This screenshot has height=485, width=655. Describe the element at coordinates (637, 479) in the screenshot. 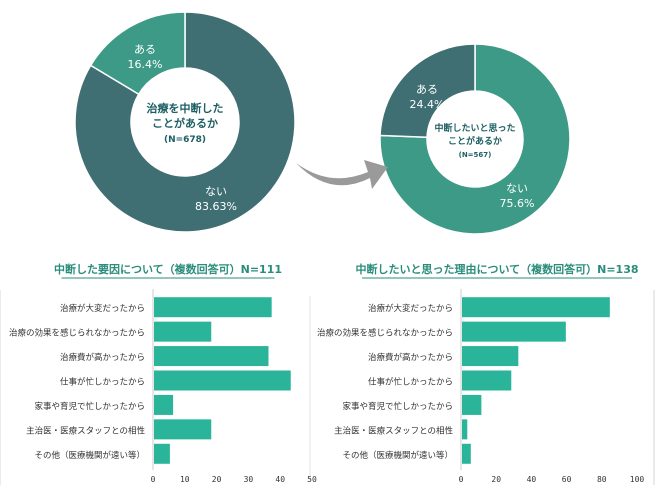

I see `x-tick-label: 100` at that location.